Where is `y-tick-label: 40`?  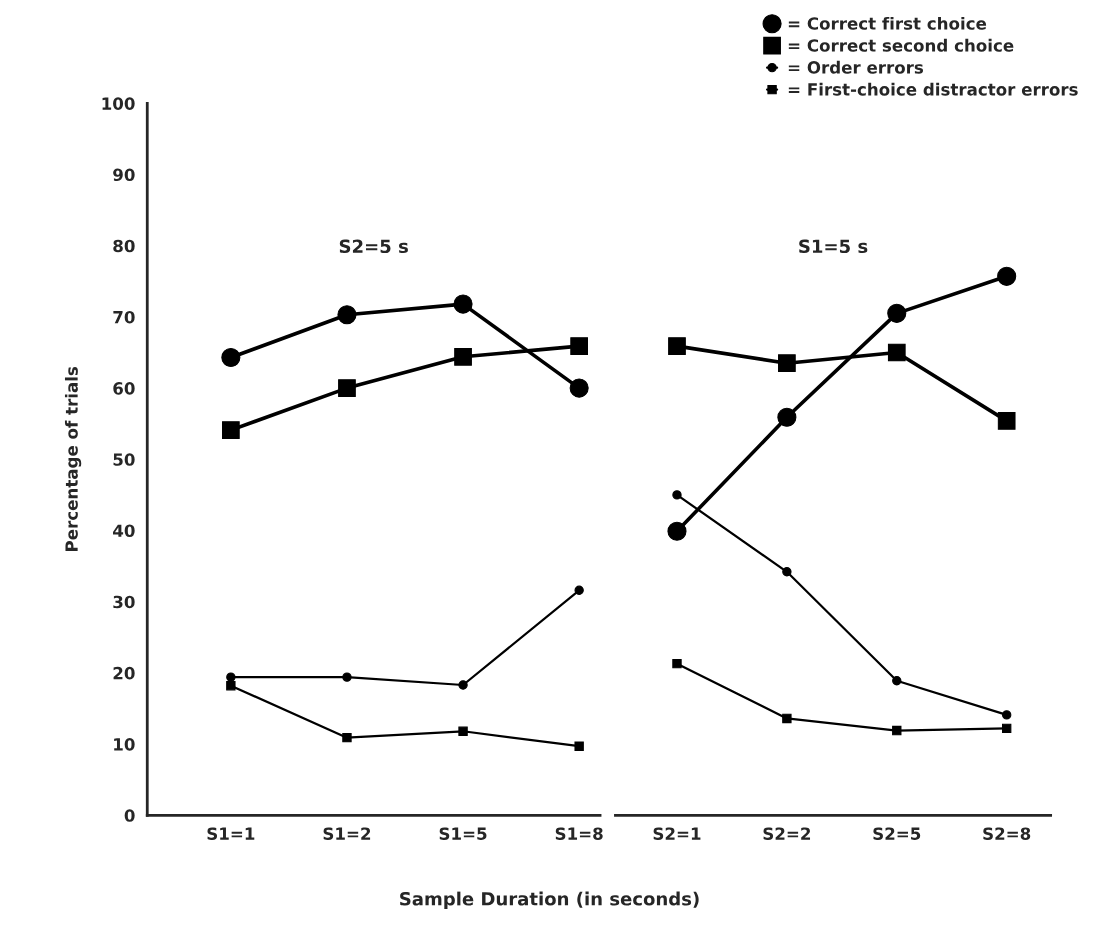
y-tick-label: 40 is located at coordinates (124, 531).